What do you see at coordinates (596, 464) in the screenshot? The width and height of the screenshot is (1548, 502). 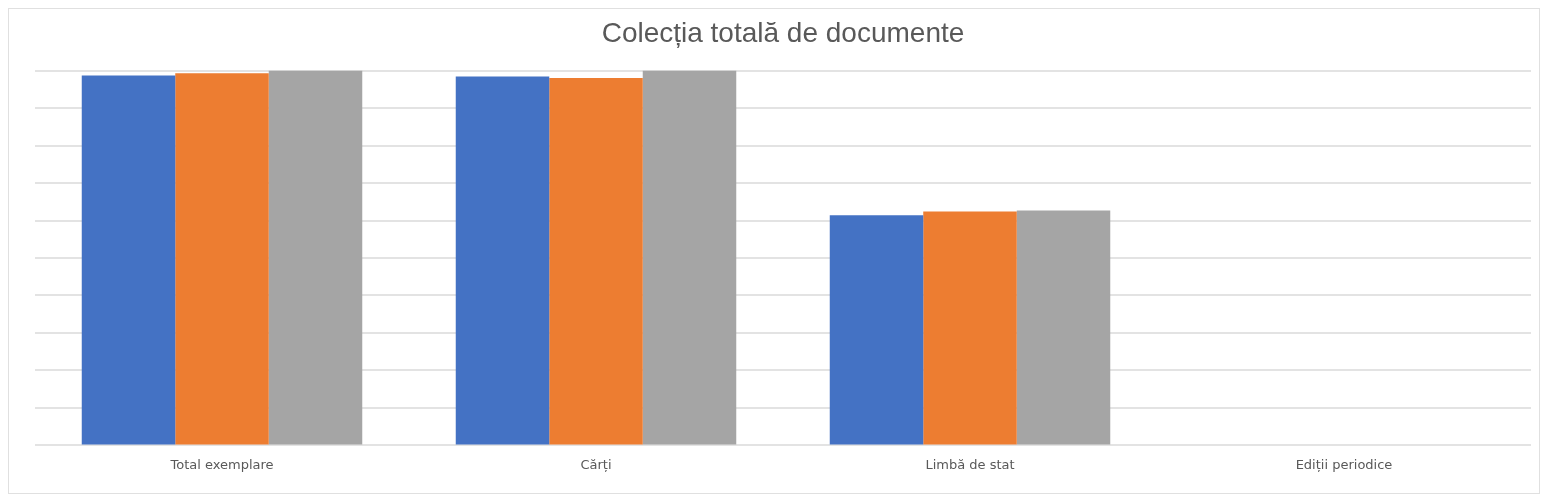 I see `x-tick-label: Cărți` at bounding box center [596, 464].